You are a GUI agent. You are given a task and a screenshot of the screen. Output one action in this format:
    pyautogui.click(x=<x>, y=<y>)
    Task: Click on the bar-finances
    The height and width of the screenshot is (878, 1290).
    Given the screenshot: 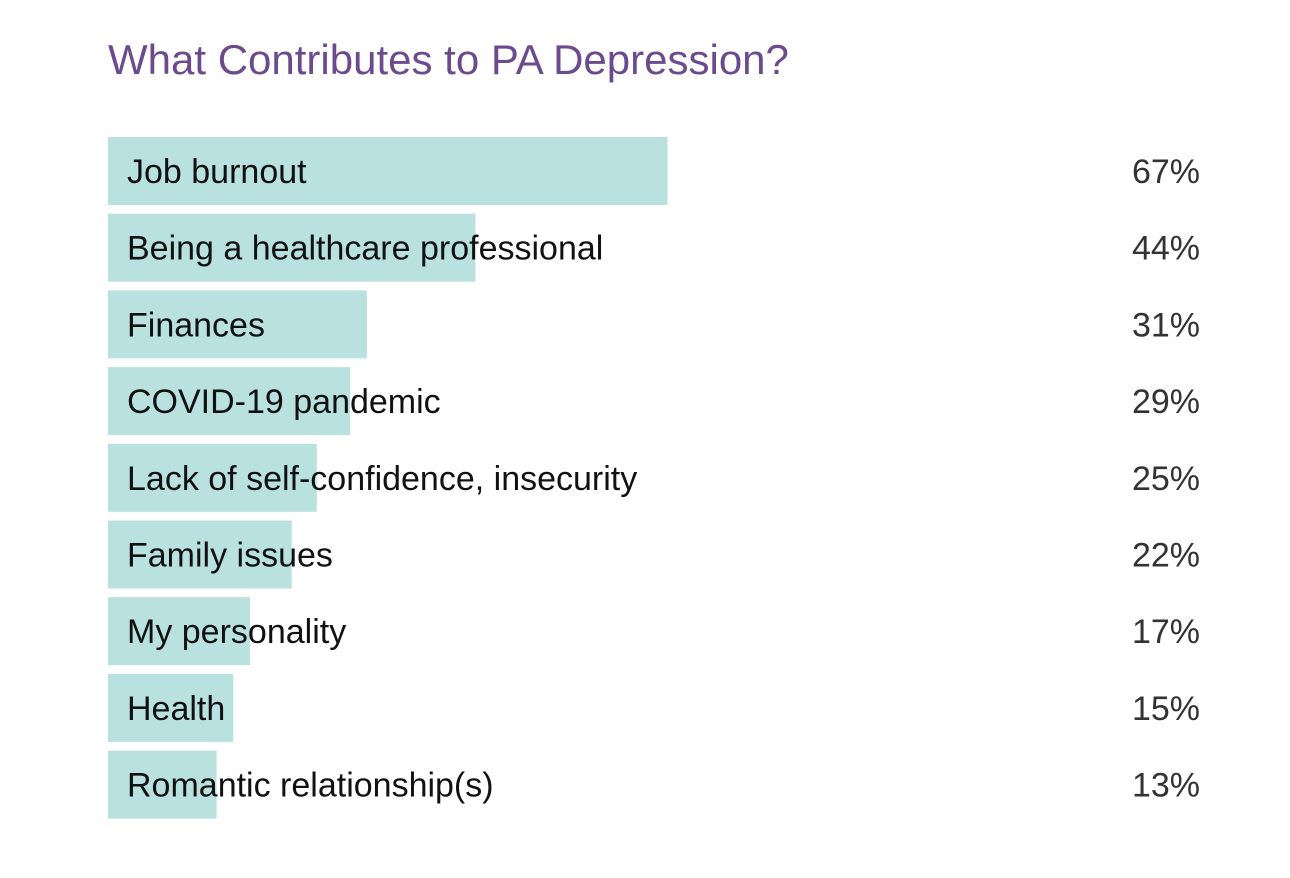 What is the action you would take?
    pyautogui.click(x=237, y=324)
    